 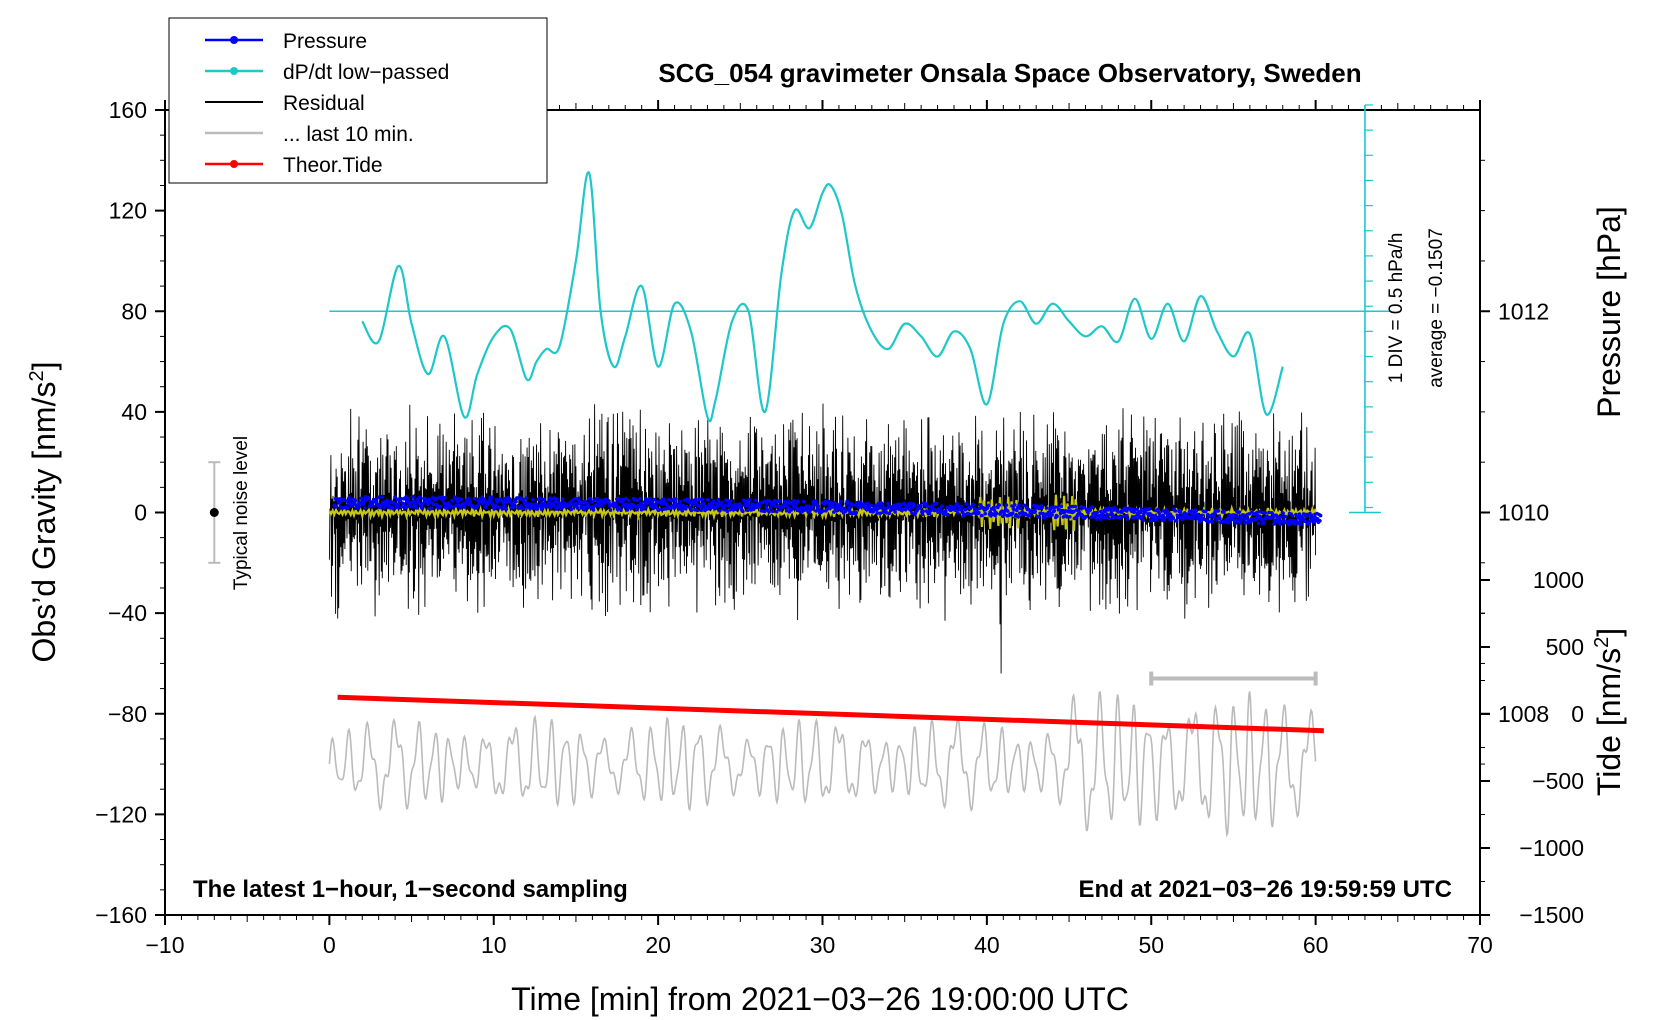 I want to click on y-tick-label: −80, so click(x=127, y=714).